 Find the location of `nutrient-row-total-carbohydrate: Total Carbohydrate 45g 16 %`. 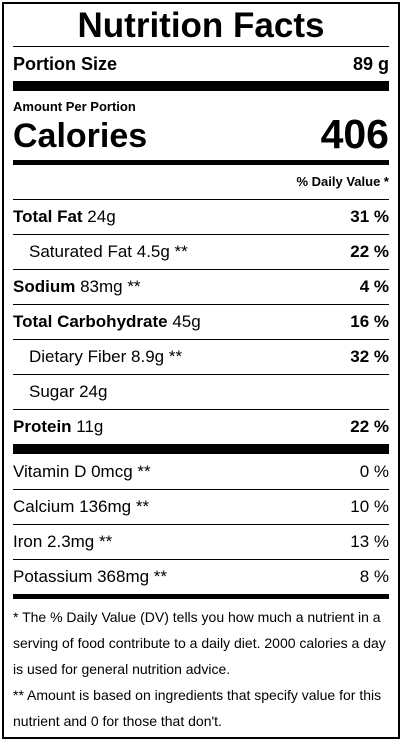

nutrient-row-total-carbohydrate: Total Carbohydrate 45g 16 % is located at coordinates (201, 321).